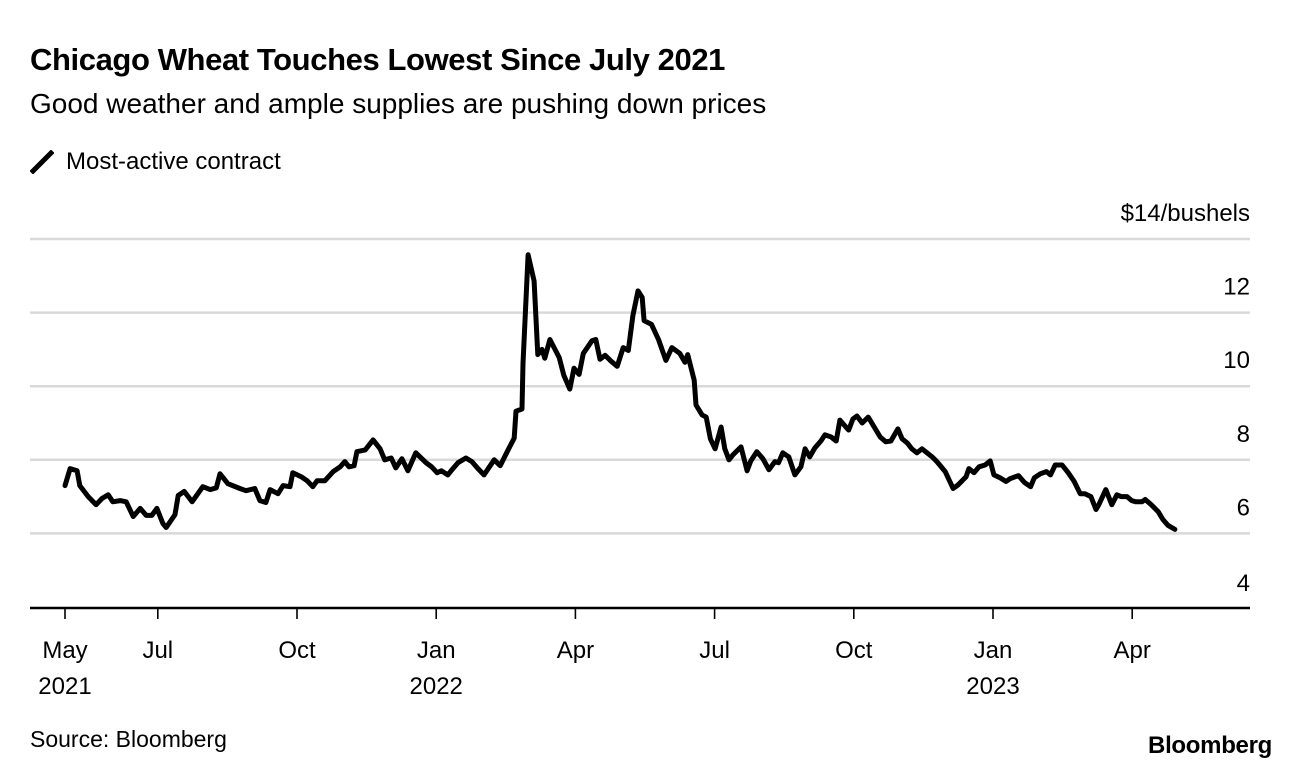 This screenshot has width=1296, height=778. I want to click on y-tick-label: 6, so click(1243, 507).